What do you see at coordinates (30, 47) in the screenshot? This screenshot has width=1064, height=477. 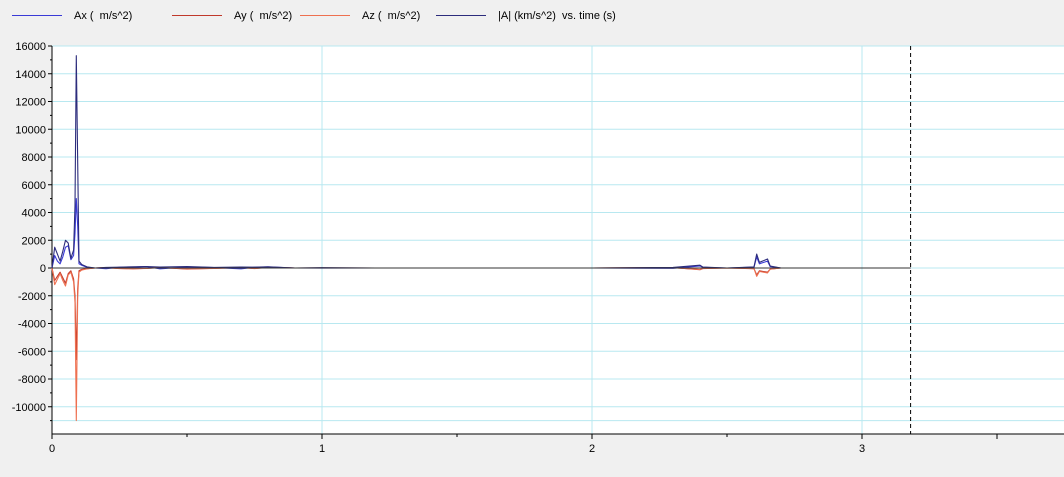 I see `y-tick-label: 16000` at bounding box center [30, 47].